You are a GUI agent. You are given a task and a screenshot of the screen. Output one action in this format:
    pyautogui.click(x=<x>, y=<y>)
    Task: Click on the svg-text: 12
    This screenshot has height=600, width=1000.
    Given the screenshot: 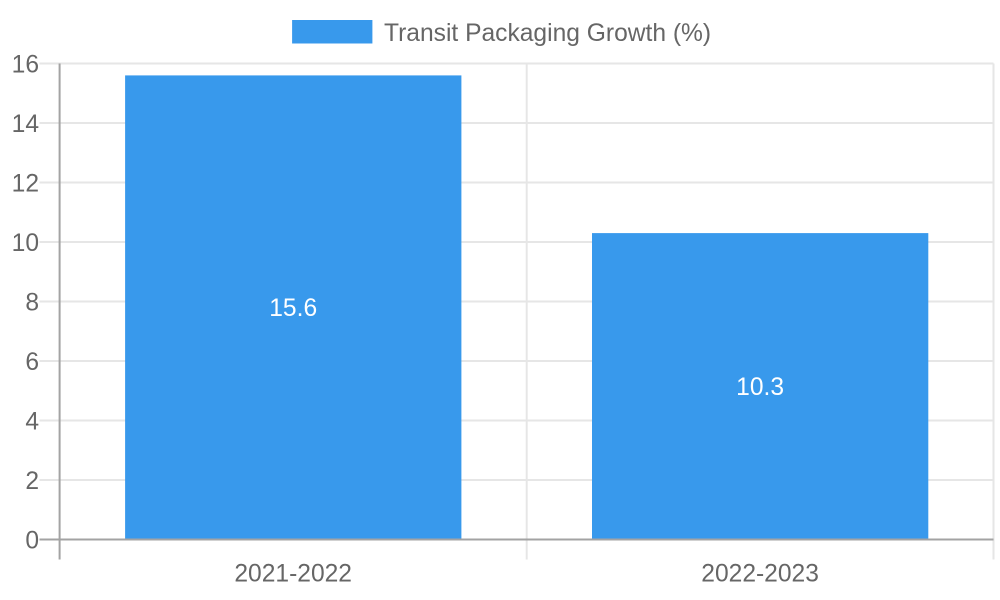 What is the action you would take?
    pyautogui.click(x=25, y=184)
    